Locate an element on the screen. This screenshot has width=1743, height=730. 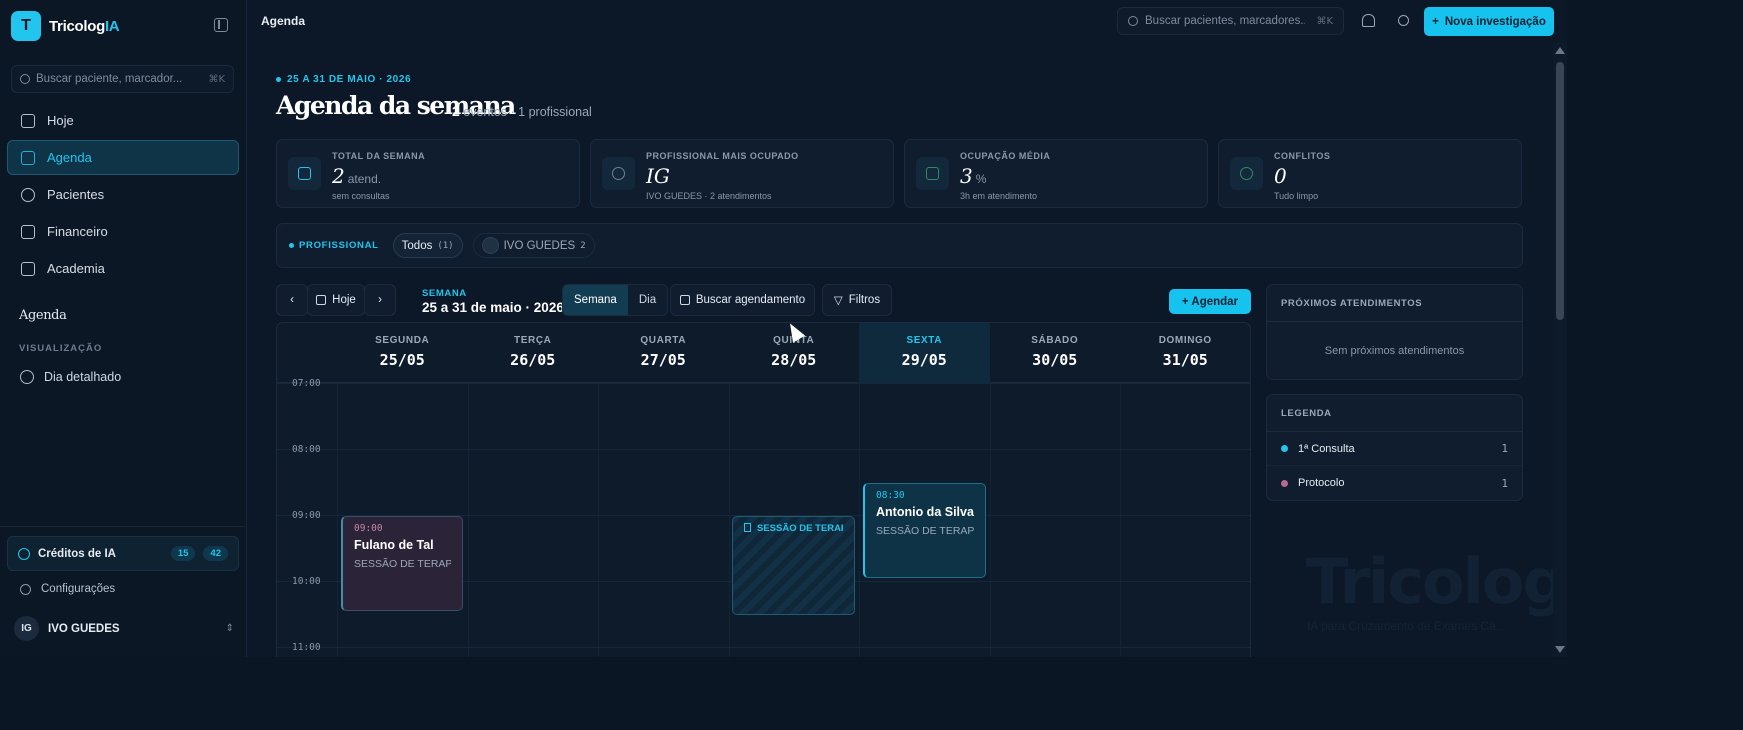
sidebar-item-pacientes: Pacientes is located at coordinates (123, 194).